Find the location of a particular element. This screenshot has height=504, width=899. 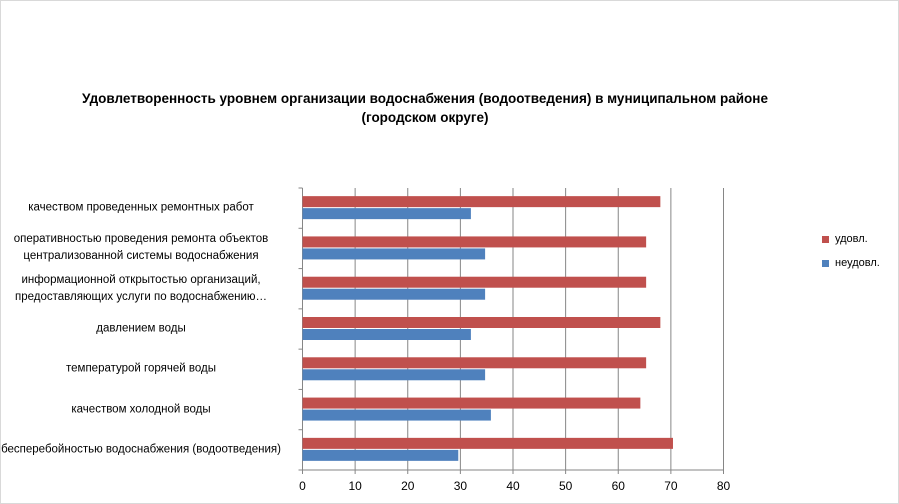

x-tick-label: 60 is located at coordinates (619, 486).